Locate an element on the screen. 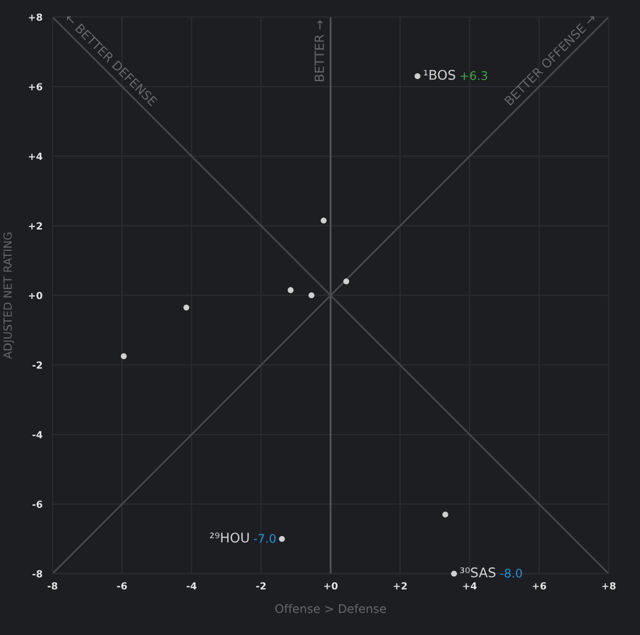 The height and width of the screenshot is (635, 640). y-tick-label: +0 is located at coordinates (35, 296).